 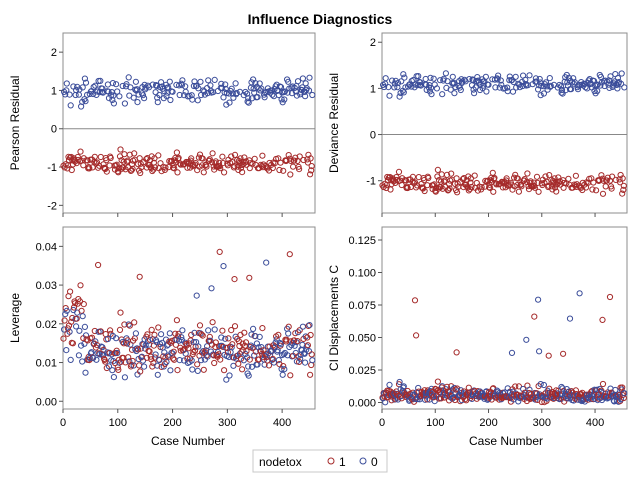 I want to click on x-tick-label: 200, so click(x=172, y=423).